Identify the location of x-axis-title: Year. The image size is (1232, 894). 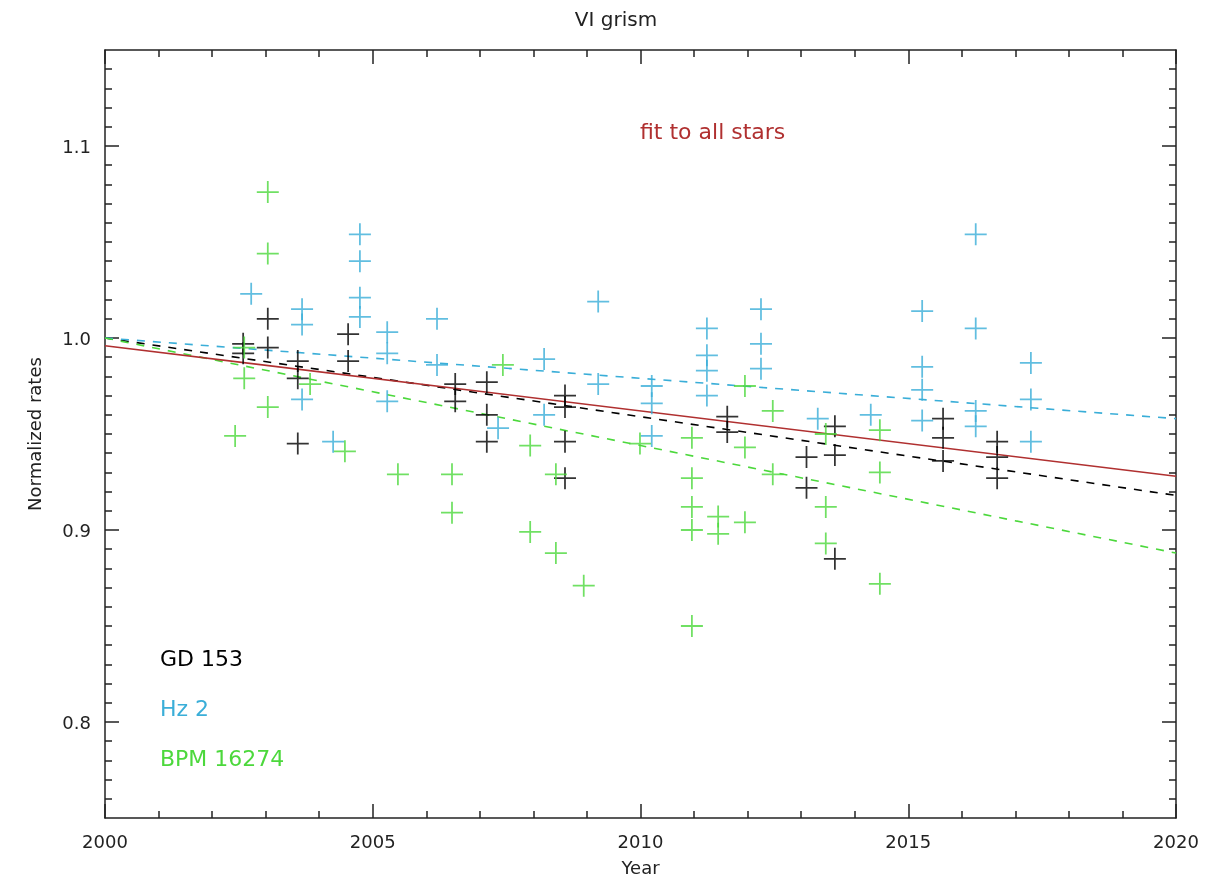
(640, 867).